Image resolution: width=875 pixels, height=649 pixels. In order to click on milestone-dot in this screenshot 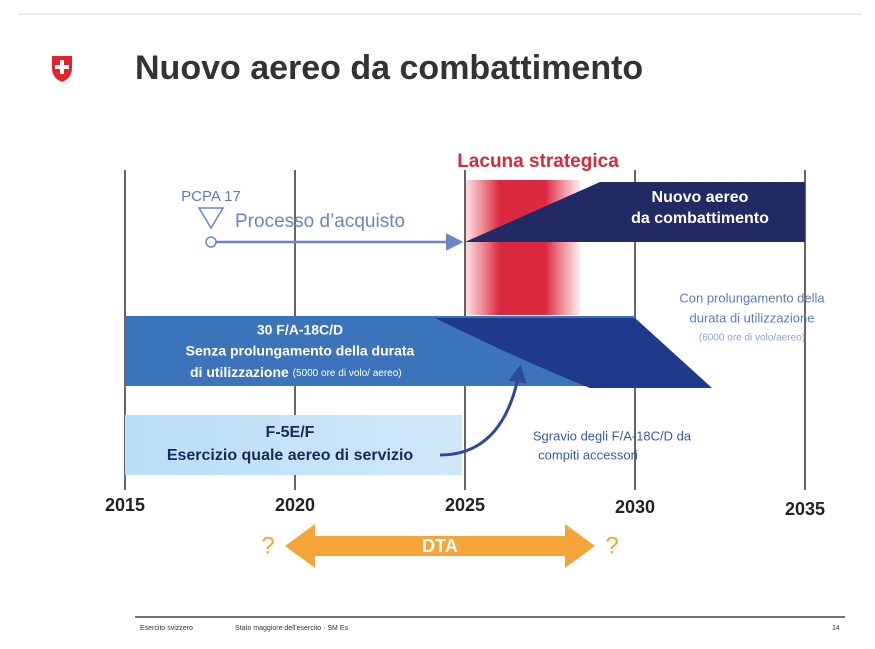, I will do `click(211, 242)`.